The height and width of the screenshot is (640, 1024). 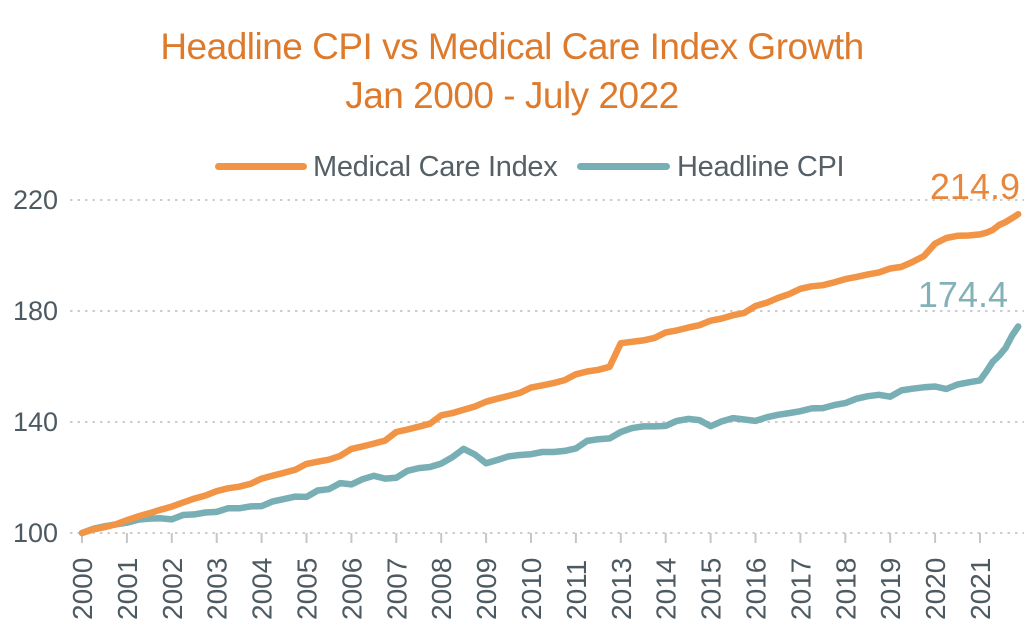 I want to click on x-tick-label-2003: 2003, so click(x=217, y=589).